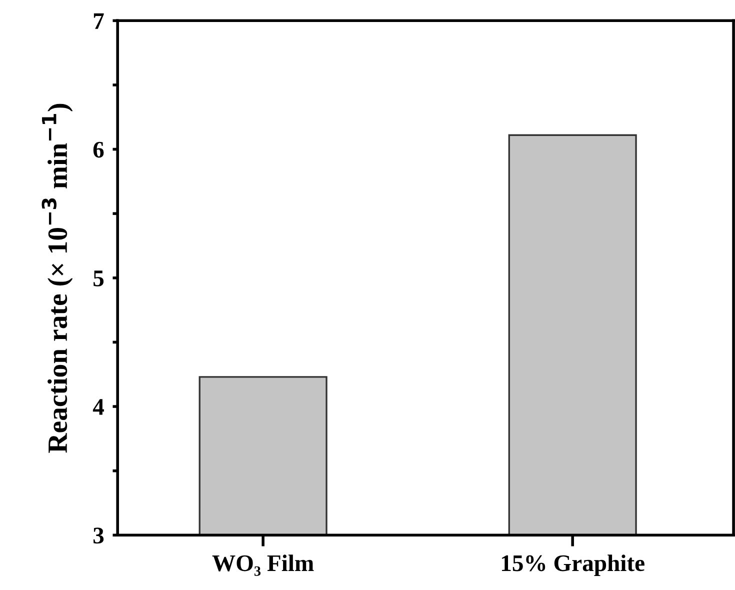 This screenshot has width=735, height=590. What do you see at coordinates (99, 21) in the screenshot?
I see `y-tick-label: 7` at bounding box center [99, 21].